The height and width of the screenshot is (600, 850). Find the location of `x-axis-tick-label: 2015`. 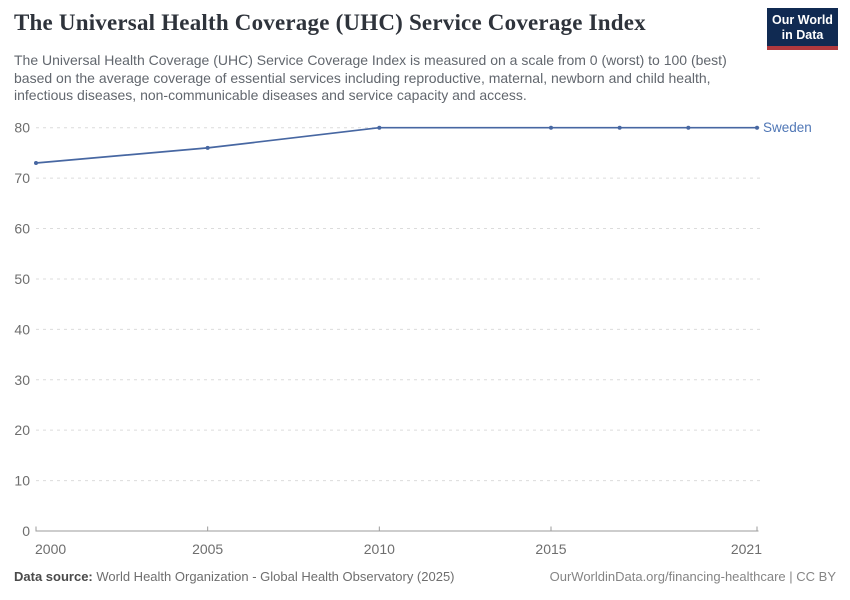

x-axis-tick-label: 2015 is located at coordinates (550, 549).